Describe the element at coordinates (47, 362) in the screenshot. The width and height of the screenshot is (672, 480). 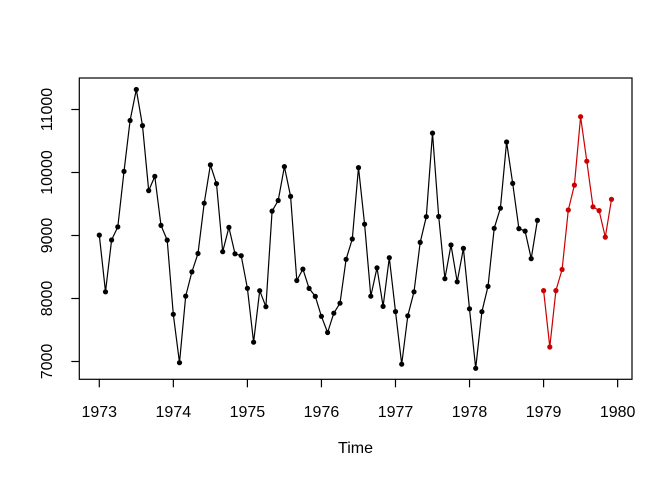
I see `y-tick-label: 7000` at that location.